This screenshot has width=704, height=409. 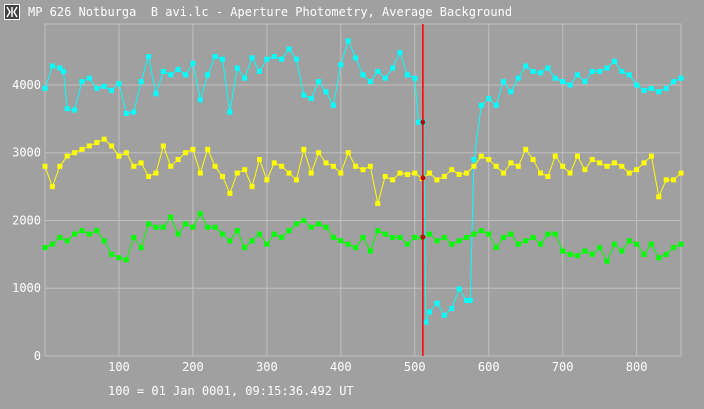 I want to click on x-tick-label: 500, so click(x=415, y=367).